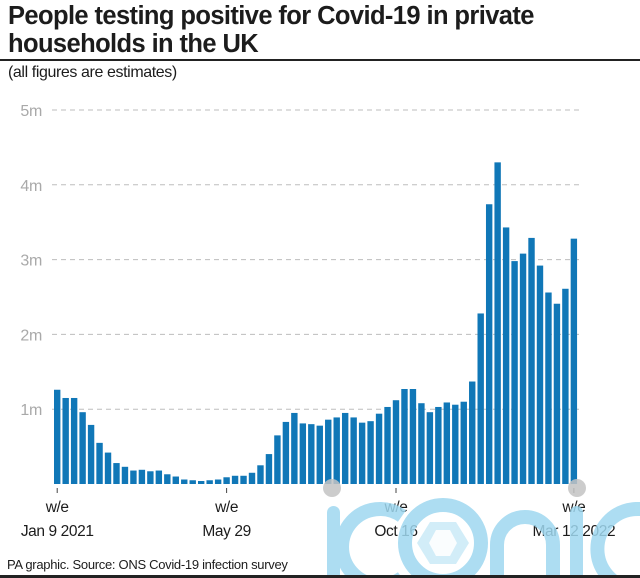 The height and width of the screenshot is (578, 640). Describe the element at coordinates (320, 60) in the screenshot. I see `title-divider` at that location.